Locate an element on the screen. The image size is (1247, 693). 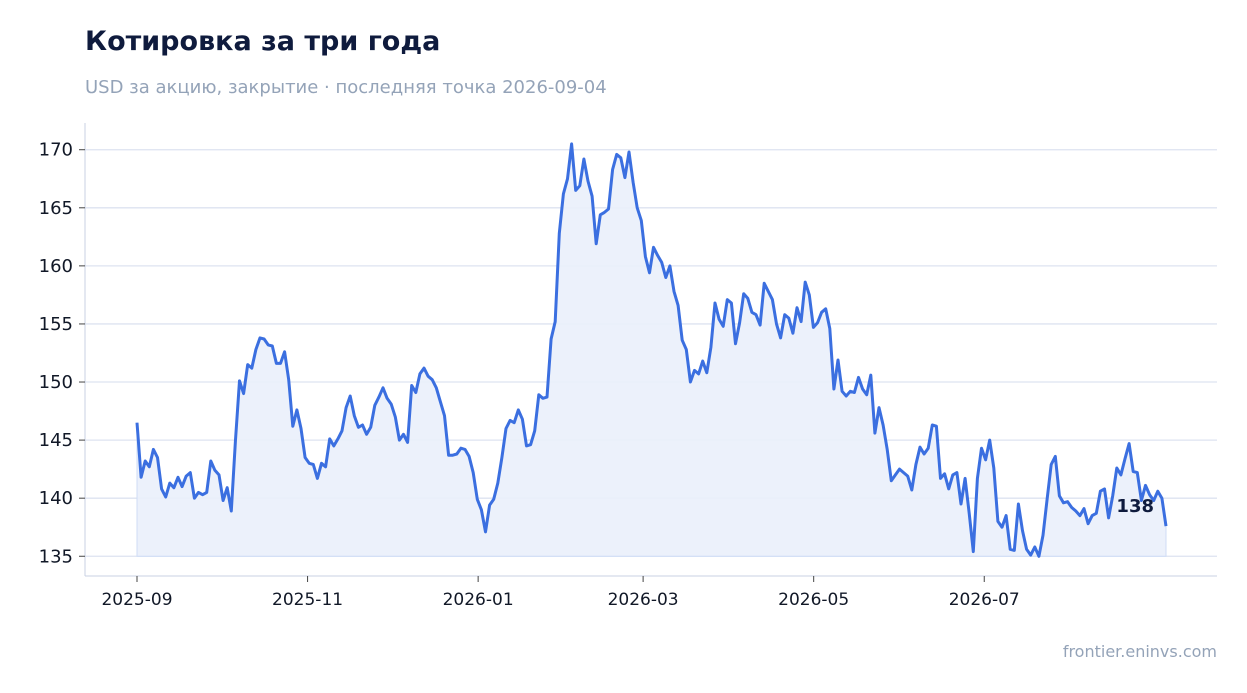
x-tick-label: 2026-07 is located at coordinates (984, 600).